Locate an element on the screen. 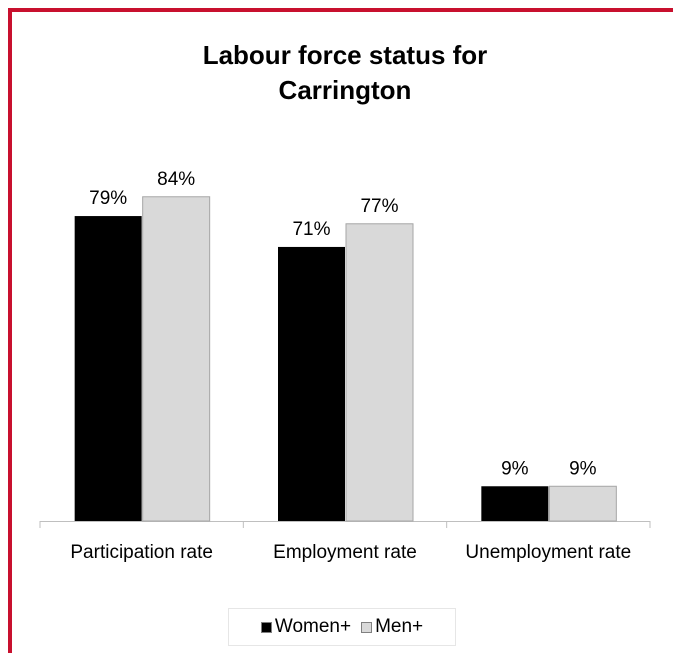  legend-label: Women+ is located at coordinates (313, 626).